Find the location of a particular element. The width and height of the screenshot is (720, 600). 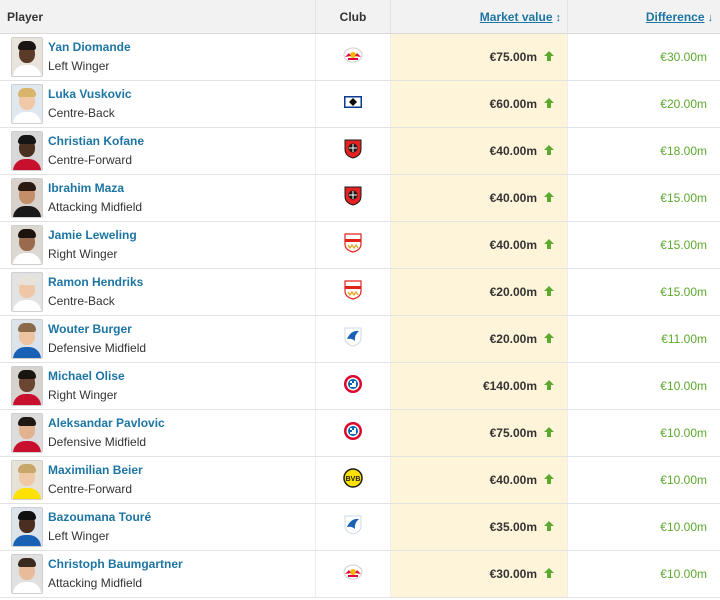

market-value: €30.00m is located at coordinates (513, 574).